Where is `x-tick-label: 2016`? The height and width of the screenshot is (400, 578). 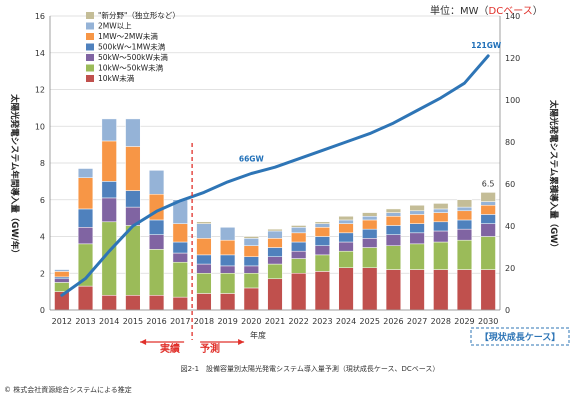
x-tick-label: 2016 is located at coordinates (156, 321).